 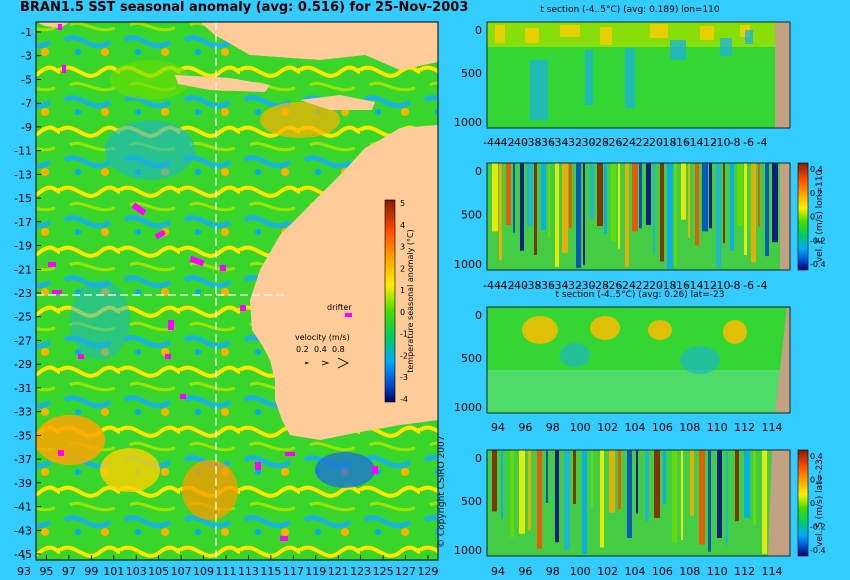 I want to click on vel-colorbar-tick: -0.2, so click(x=818, y=527).